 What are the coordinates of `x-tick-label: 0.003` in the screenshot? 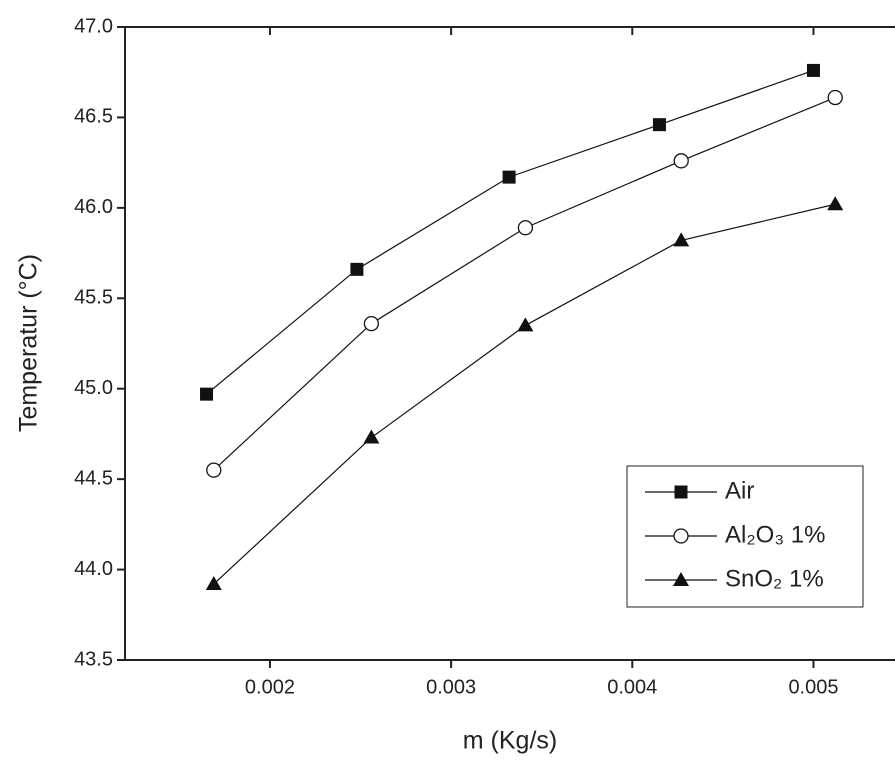 It's located at (451, 687).